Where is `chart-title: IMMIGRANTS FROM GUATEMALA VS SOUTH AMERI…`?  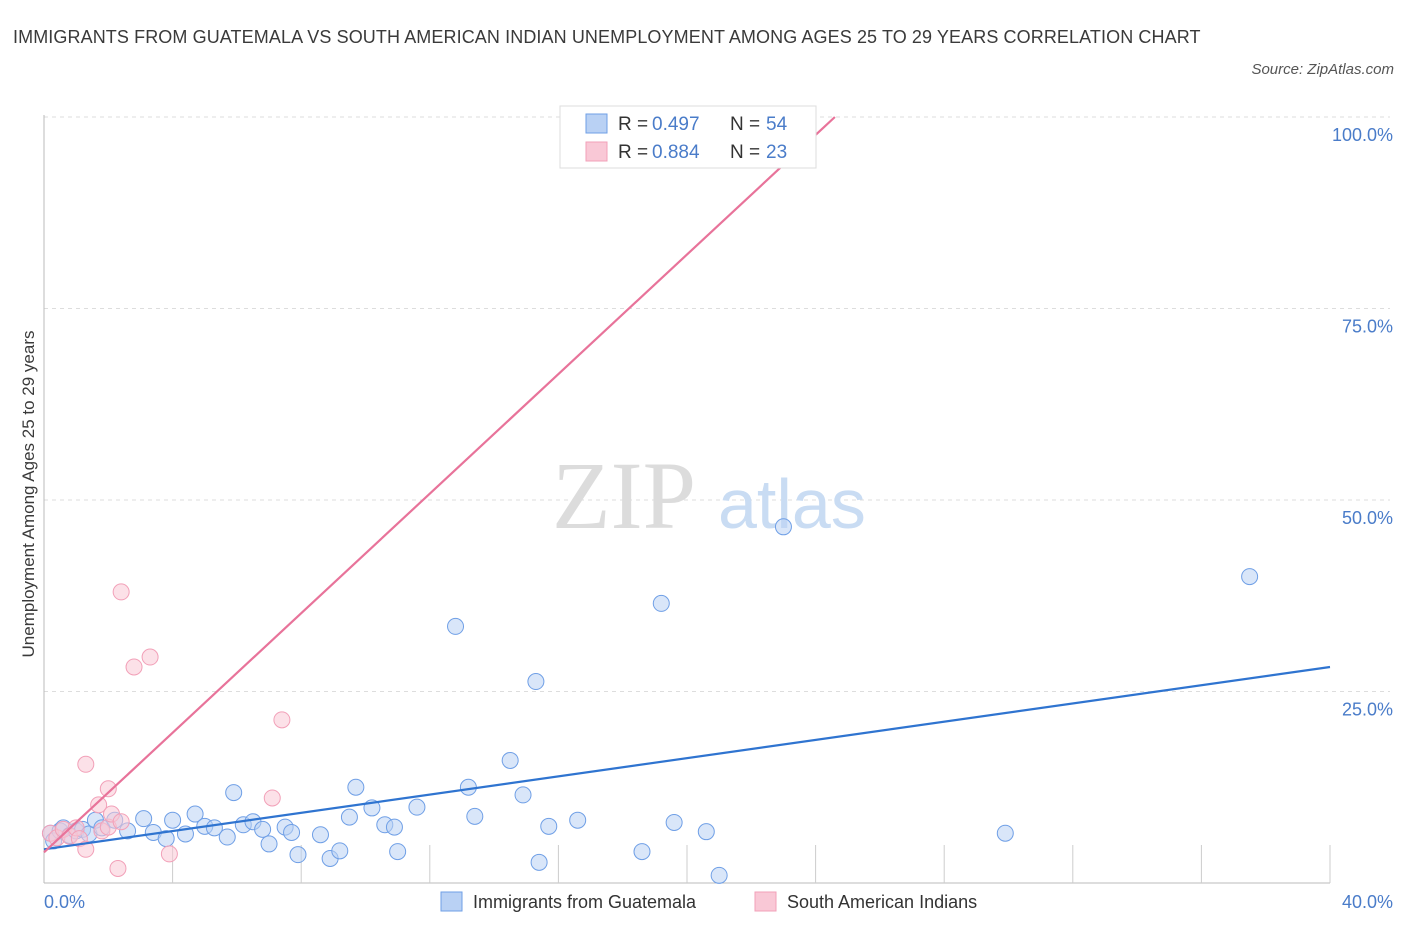
chart-title: IMMIGRANTS FROM GUATEMALA VS SOUTH AMERI… is located at coordinates (607, 37).